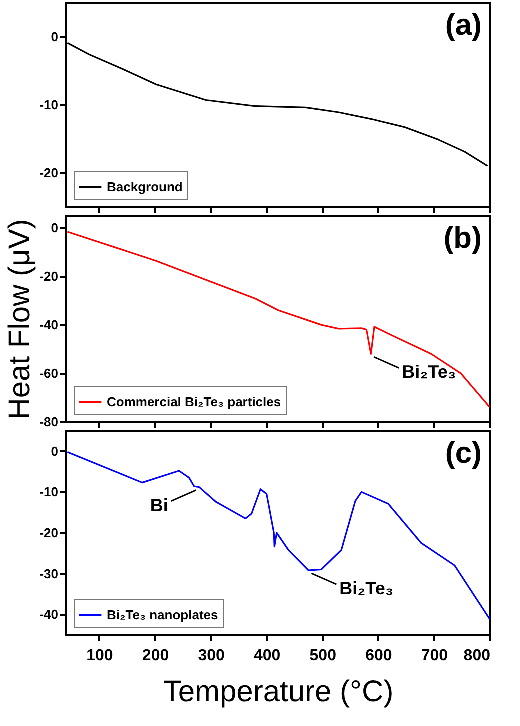 The width and height of the screenshot is (520, 726). Describe the element at coordinates (162, 615) in the screenshot. I see `legend-label: Bi₂Te₃ nanoplates` at that location.